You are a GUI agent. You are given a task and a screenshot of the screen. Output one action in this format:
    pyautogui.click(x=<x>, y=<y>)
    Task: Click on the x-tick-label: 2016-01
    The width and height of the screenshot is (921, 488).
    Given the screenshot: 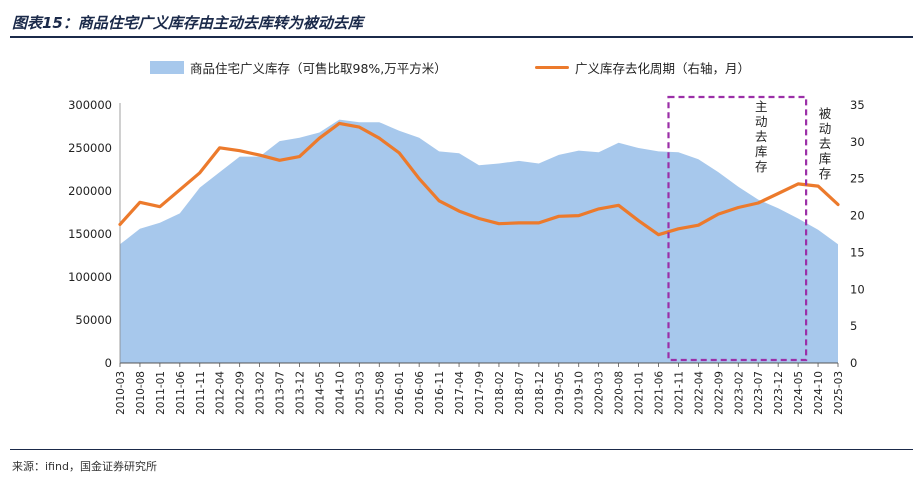 What is the action you would take?
    pyautogui.click(x=400, y=393)
    